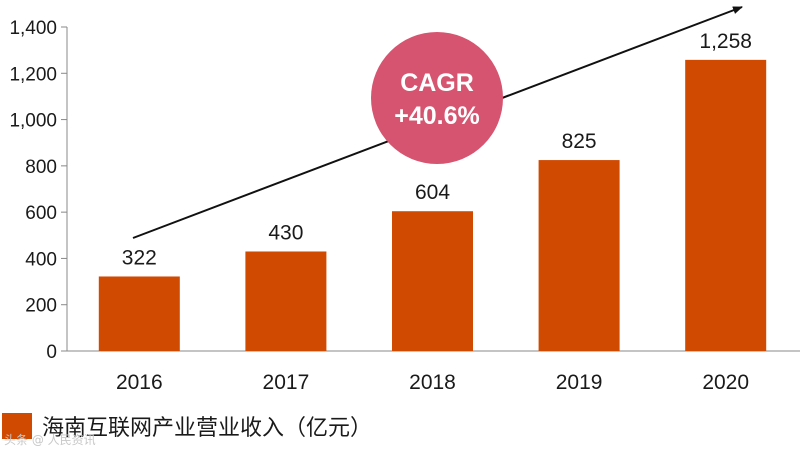 The height and width of the screenshot is (455, 800). Describe the element at coordinates (38, 190) in the screenshot. I see `y-axis: 0 200 400 600 800 1,000 1,200 1,400` at that location.